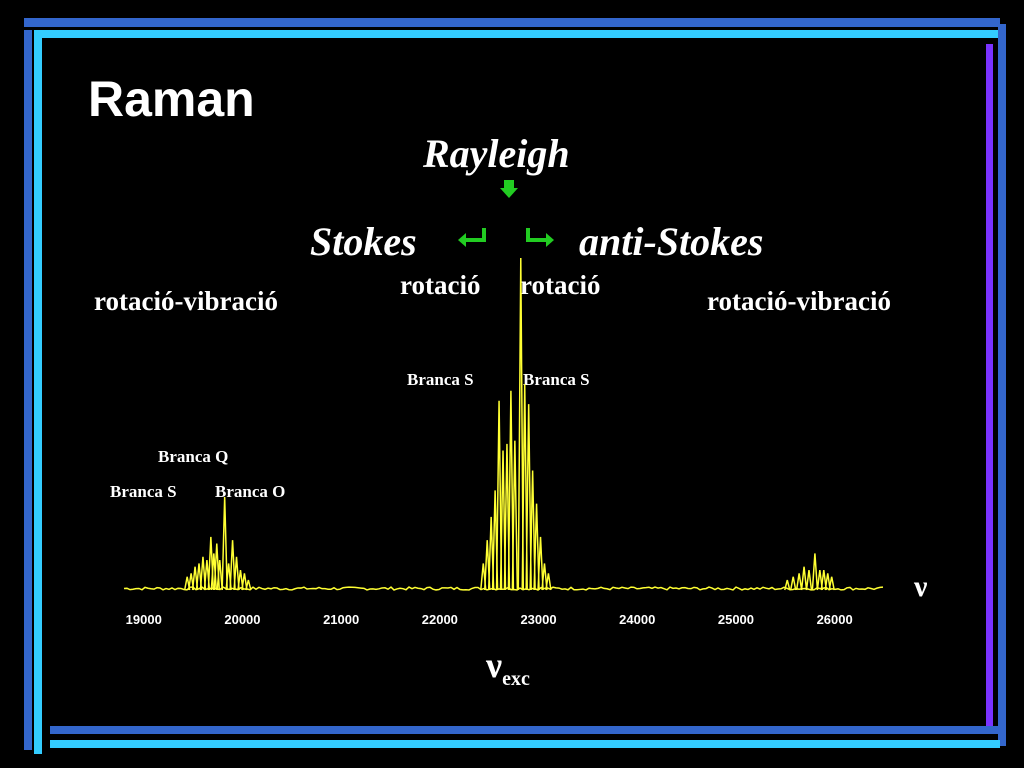 The image size is (1024, 768). What do you see at coordinates (496, 153) in the screenshot?
I see `rayleigh-label: Rayleigh` at bounding box center [496, 153].